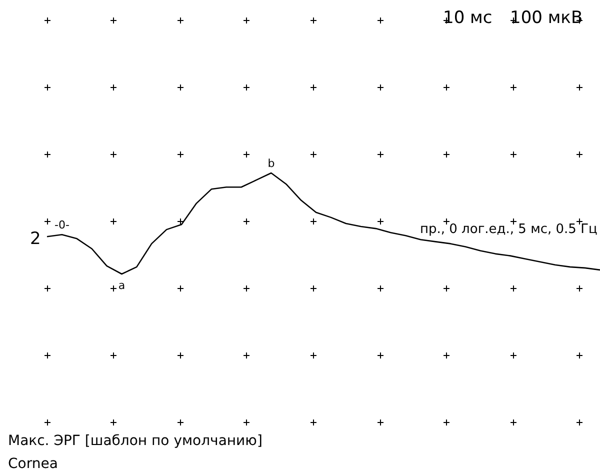  I want to click on annotation: b, so click(271, 163).